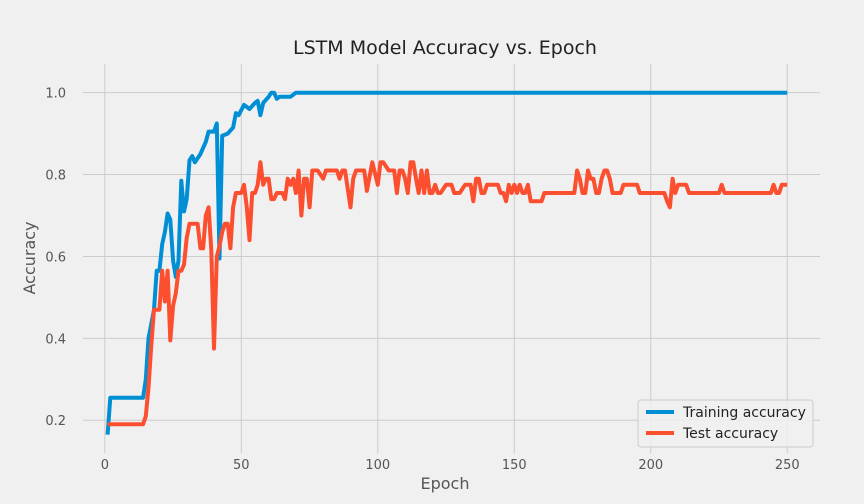 The height and width of the screenshot is (504, 864). Describe the element at coordinates (55, 176) in the screenshot. I see `y-tick-label: 0.8` at that location.